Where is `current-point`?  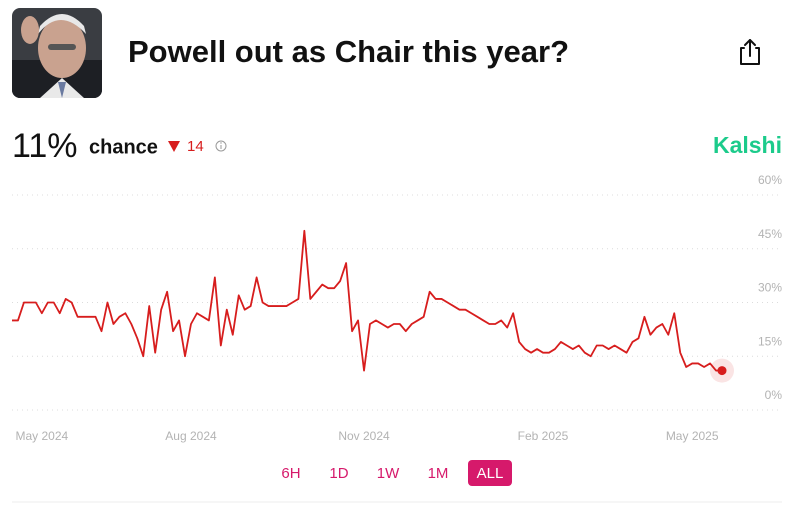
current-point is located at coordinates (722, 371).